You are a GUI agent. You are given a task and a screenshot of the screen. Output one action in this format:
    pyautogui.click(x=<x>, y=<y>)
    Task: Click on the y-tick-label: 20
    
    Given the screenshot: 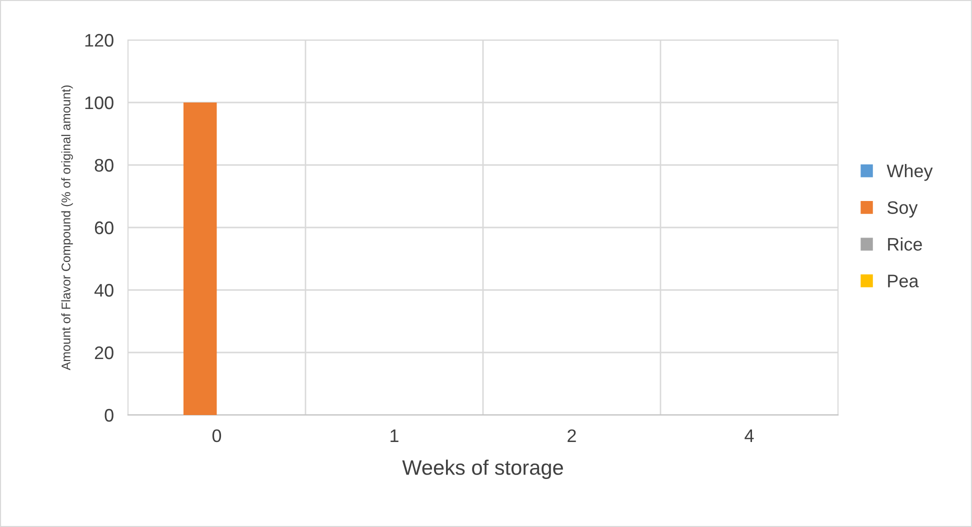 What is the action you would take?
    pyautogui.click(x=104, y=353)
    